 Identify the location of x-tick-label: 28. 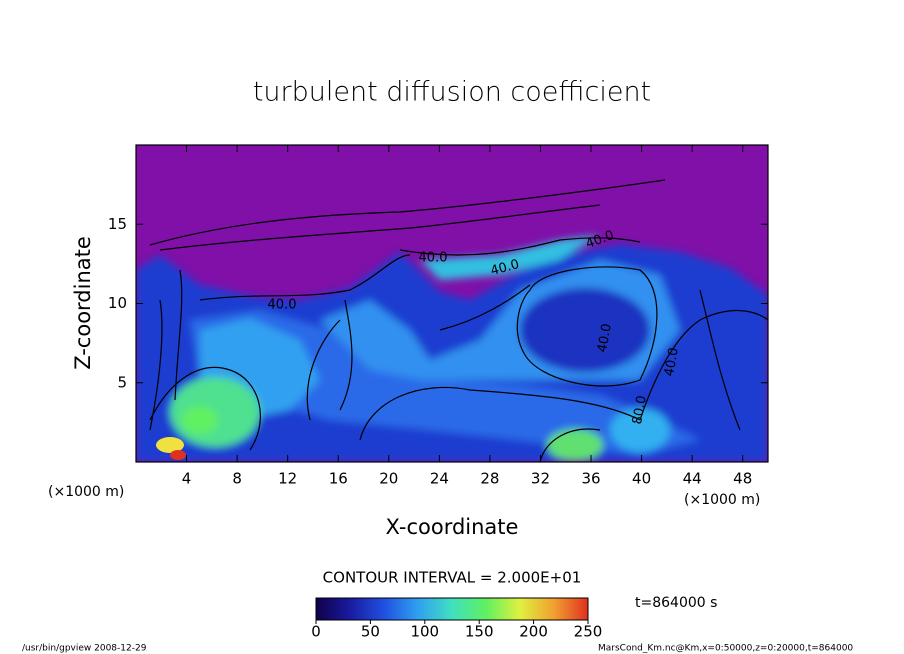
(489, 479).